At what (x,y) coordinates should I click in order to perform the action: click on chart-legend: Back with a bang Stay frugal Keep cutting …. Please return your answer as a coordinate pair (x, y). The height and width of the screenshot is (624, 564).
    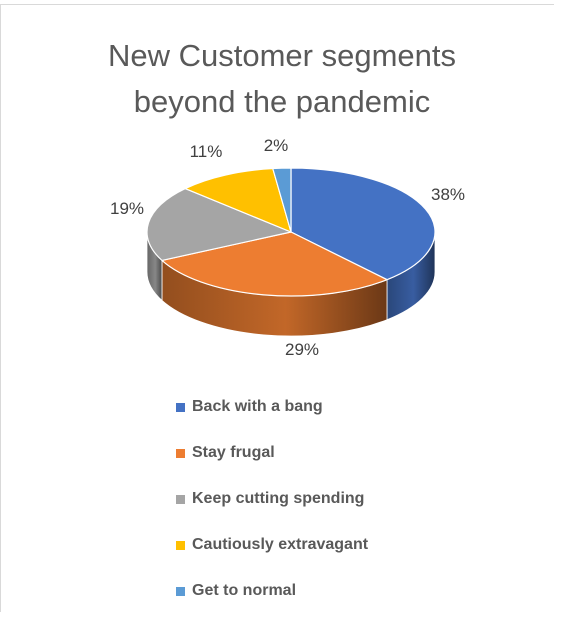
    Looking at the image, I should click on (272, 509).